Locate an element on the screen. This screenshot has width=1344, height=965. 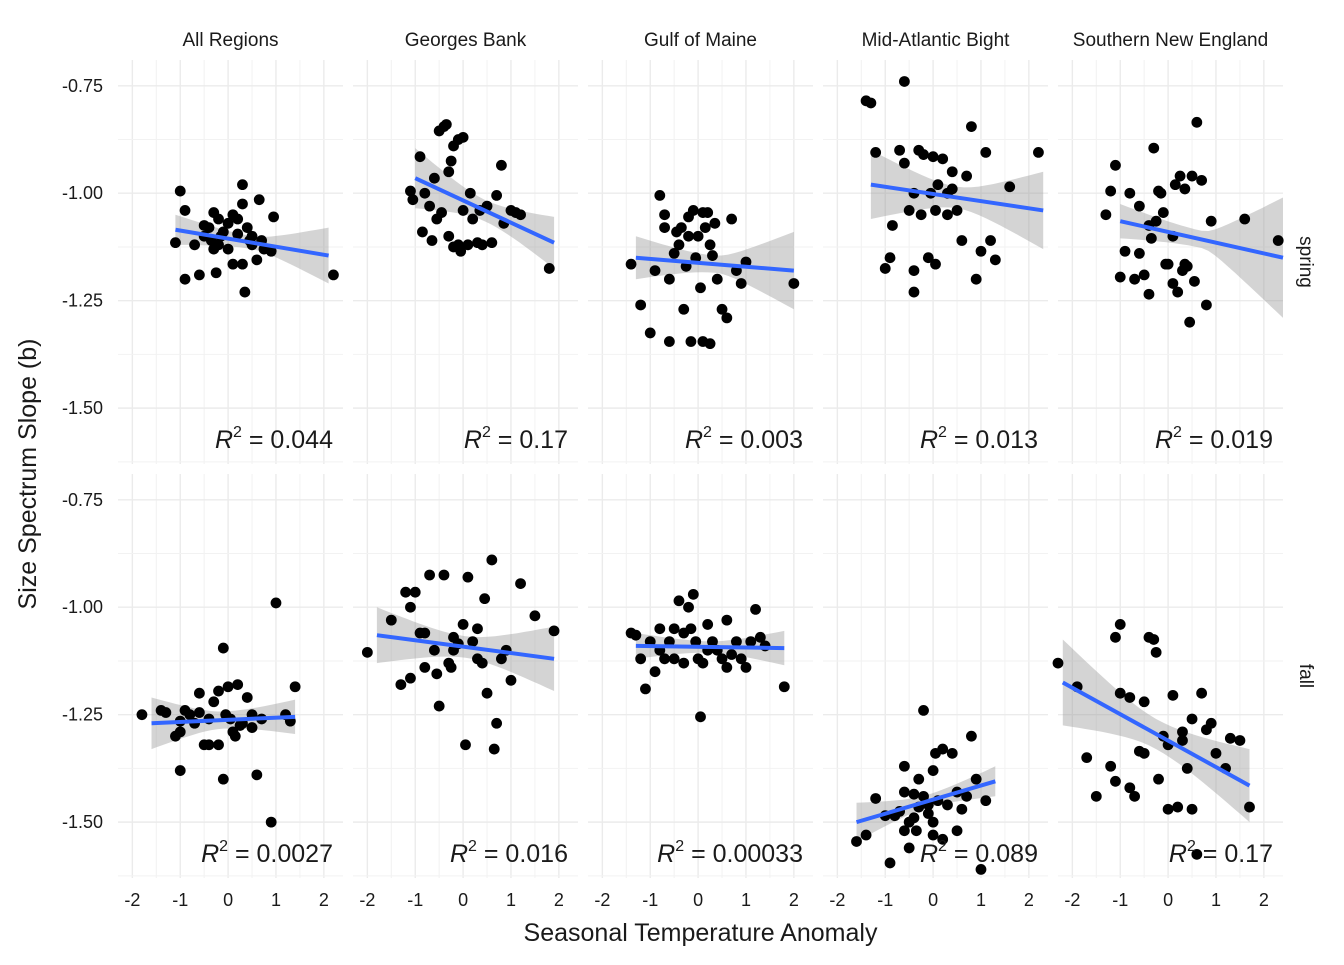
x-tick-label: -1 is located at coordinates (180, 900).